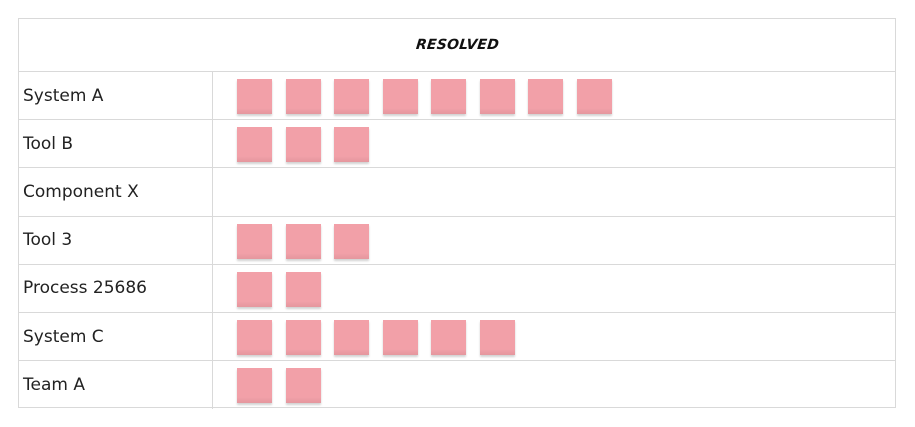  I want to click on board-header: RESOLVED, so click(457, 45).